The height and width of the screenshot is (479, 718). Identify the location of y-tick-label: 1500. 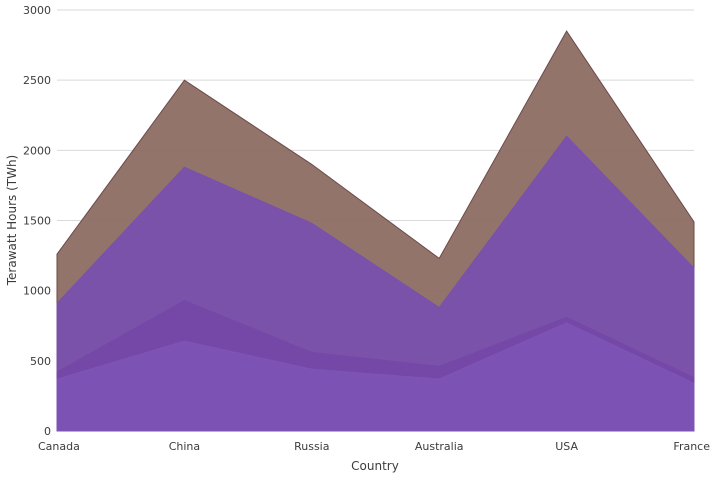
(37, 221).